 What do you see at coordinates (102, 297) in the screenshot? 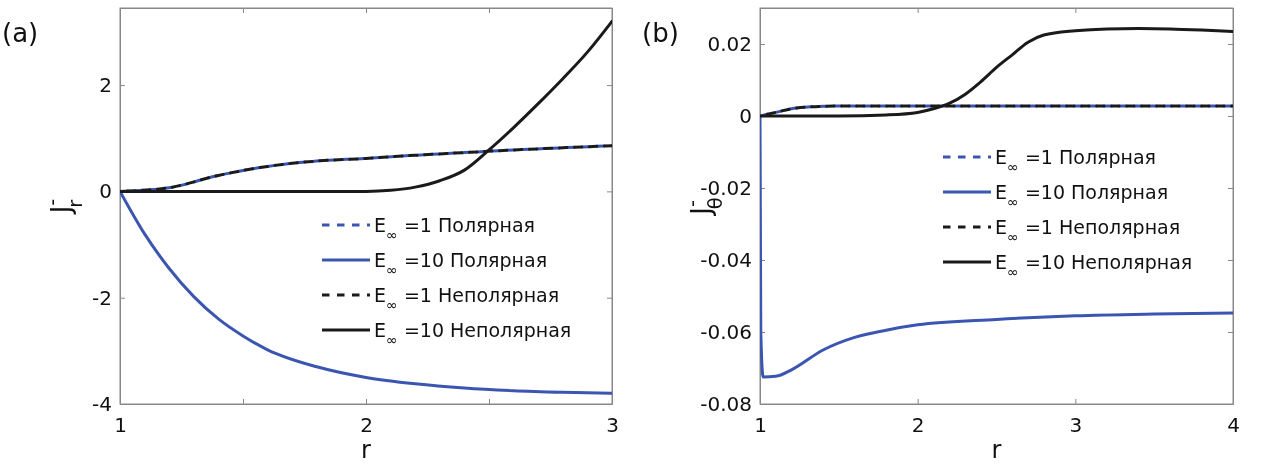
I see `y-tick-label: -2` at bounding box center [102, 297].